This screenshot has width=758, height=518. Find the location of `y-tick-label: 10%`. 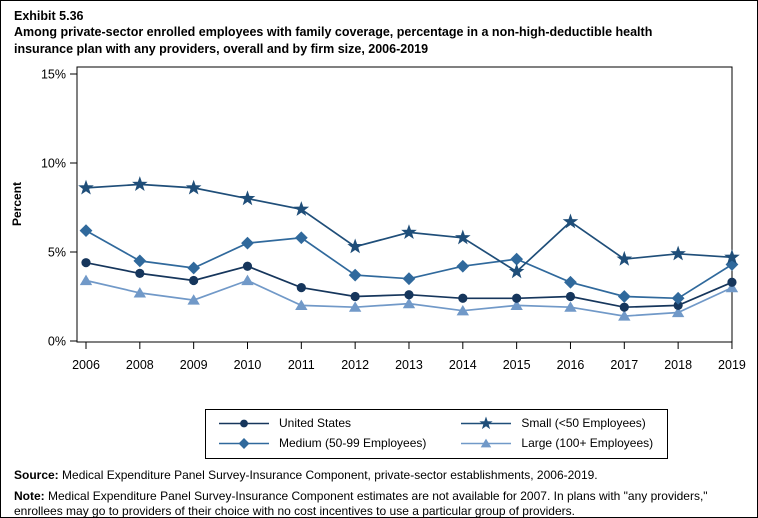

y-tick-label: 10% is located at coordinates (53, 163).